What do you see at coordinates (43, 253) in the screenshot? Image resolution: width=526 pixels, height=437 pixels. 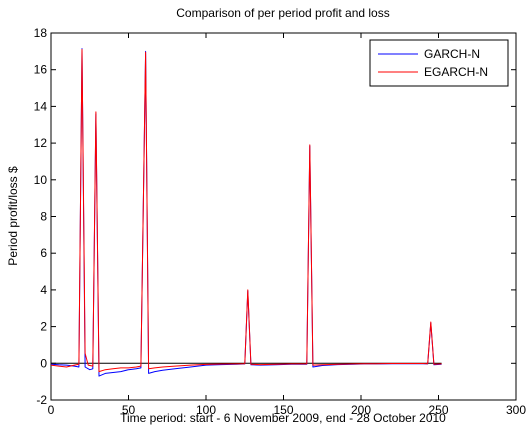 I see `y-tick-label: 6` at bounding box center [43, 253].